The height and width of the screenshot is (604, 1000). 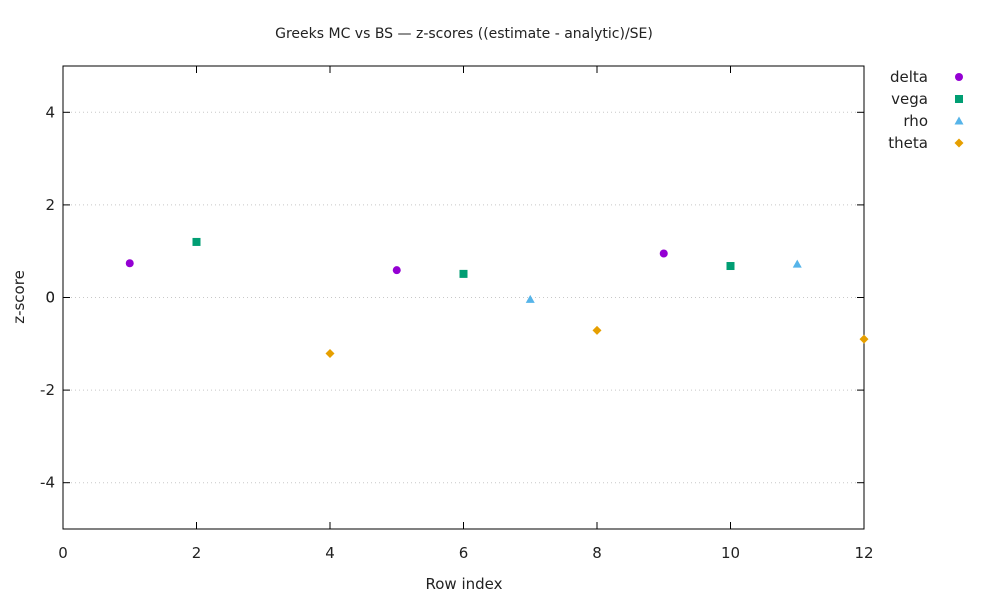 What do you see at coordinates (597, 553) in the screenshot?
I see `x-tick-label: 8` at bounding box center [597, 553].